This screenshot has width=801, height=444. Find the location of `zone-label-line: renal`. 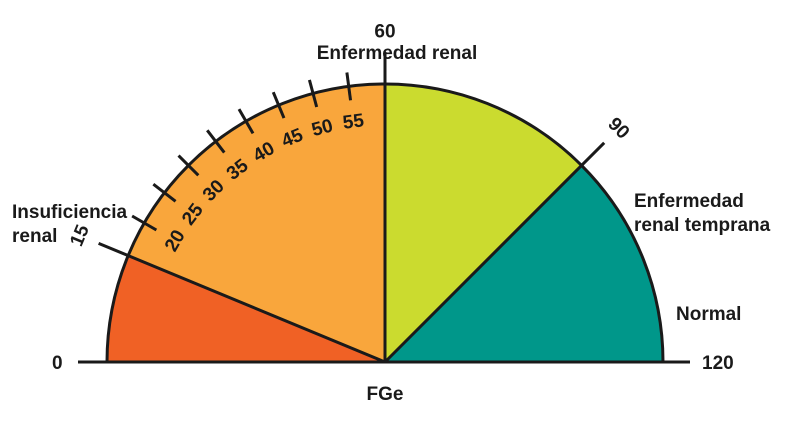

zone-label-line: renal is located at coordinates (34, 236).